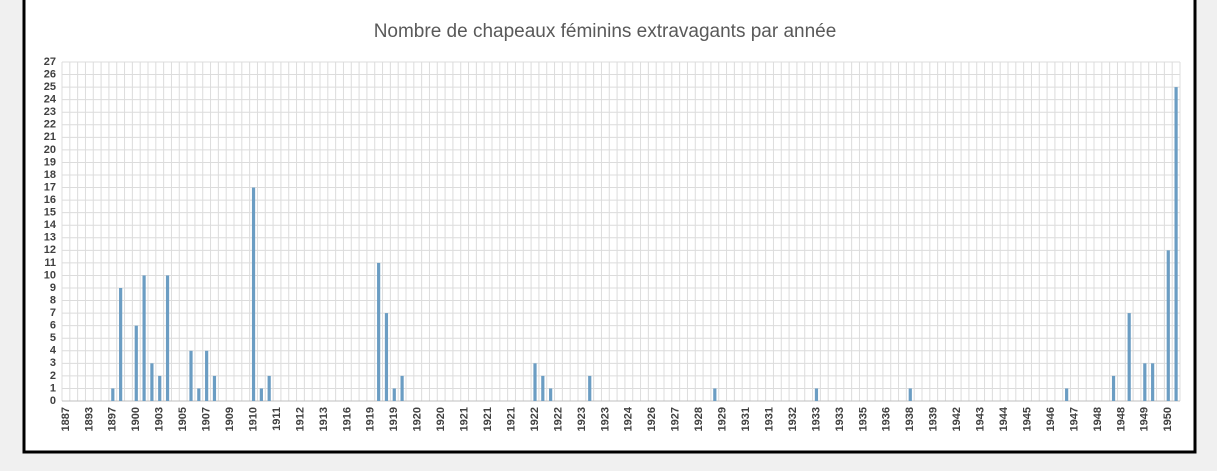 This screenshot has width=1217, height=471. I want to click on y-tick-label: 22, so click(50, 125).